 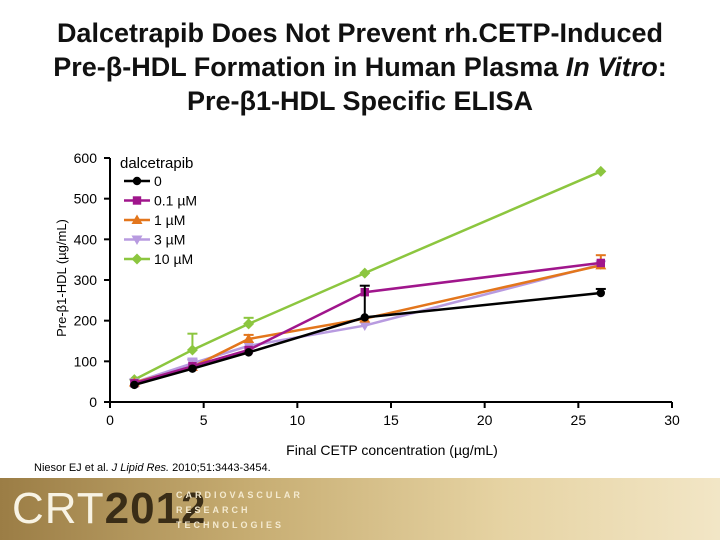 What do you see at coordinates (579, 420) in the screenshot?
I see `x-tick-label: 25` at bounding box center [579, 420].